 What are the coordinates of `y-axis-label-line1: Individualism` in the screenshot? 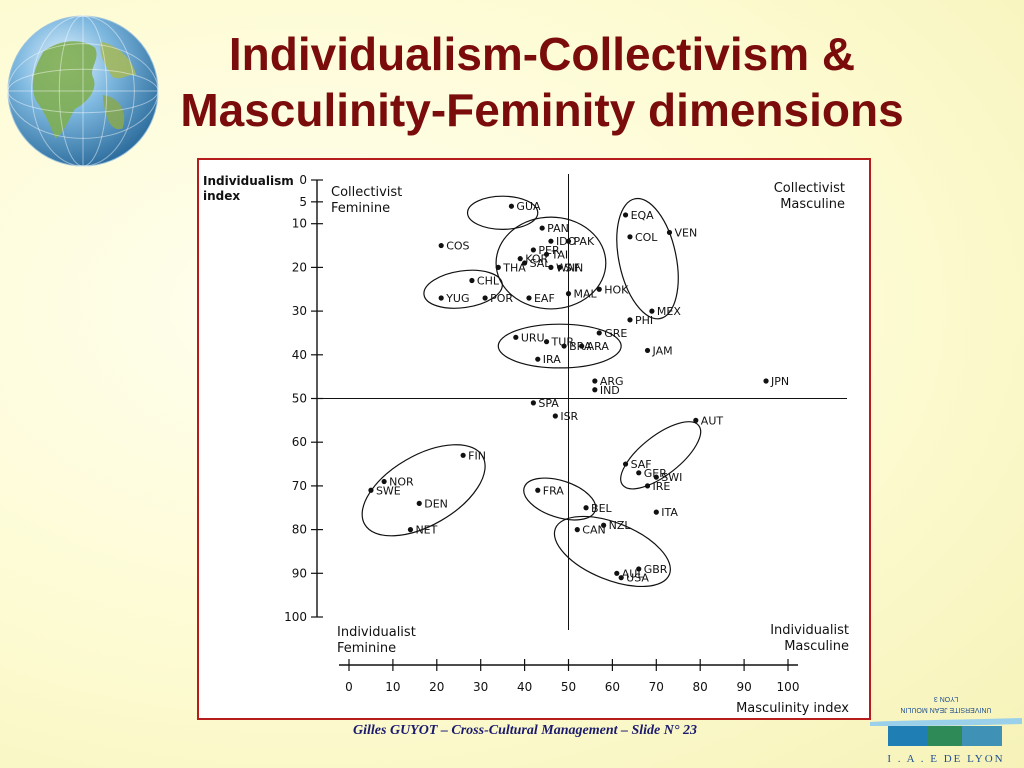 It's located at (248, 181).